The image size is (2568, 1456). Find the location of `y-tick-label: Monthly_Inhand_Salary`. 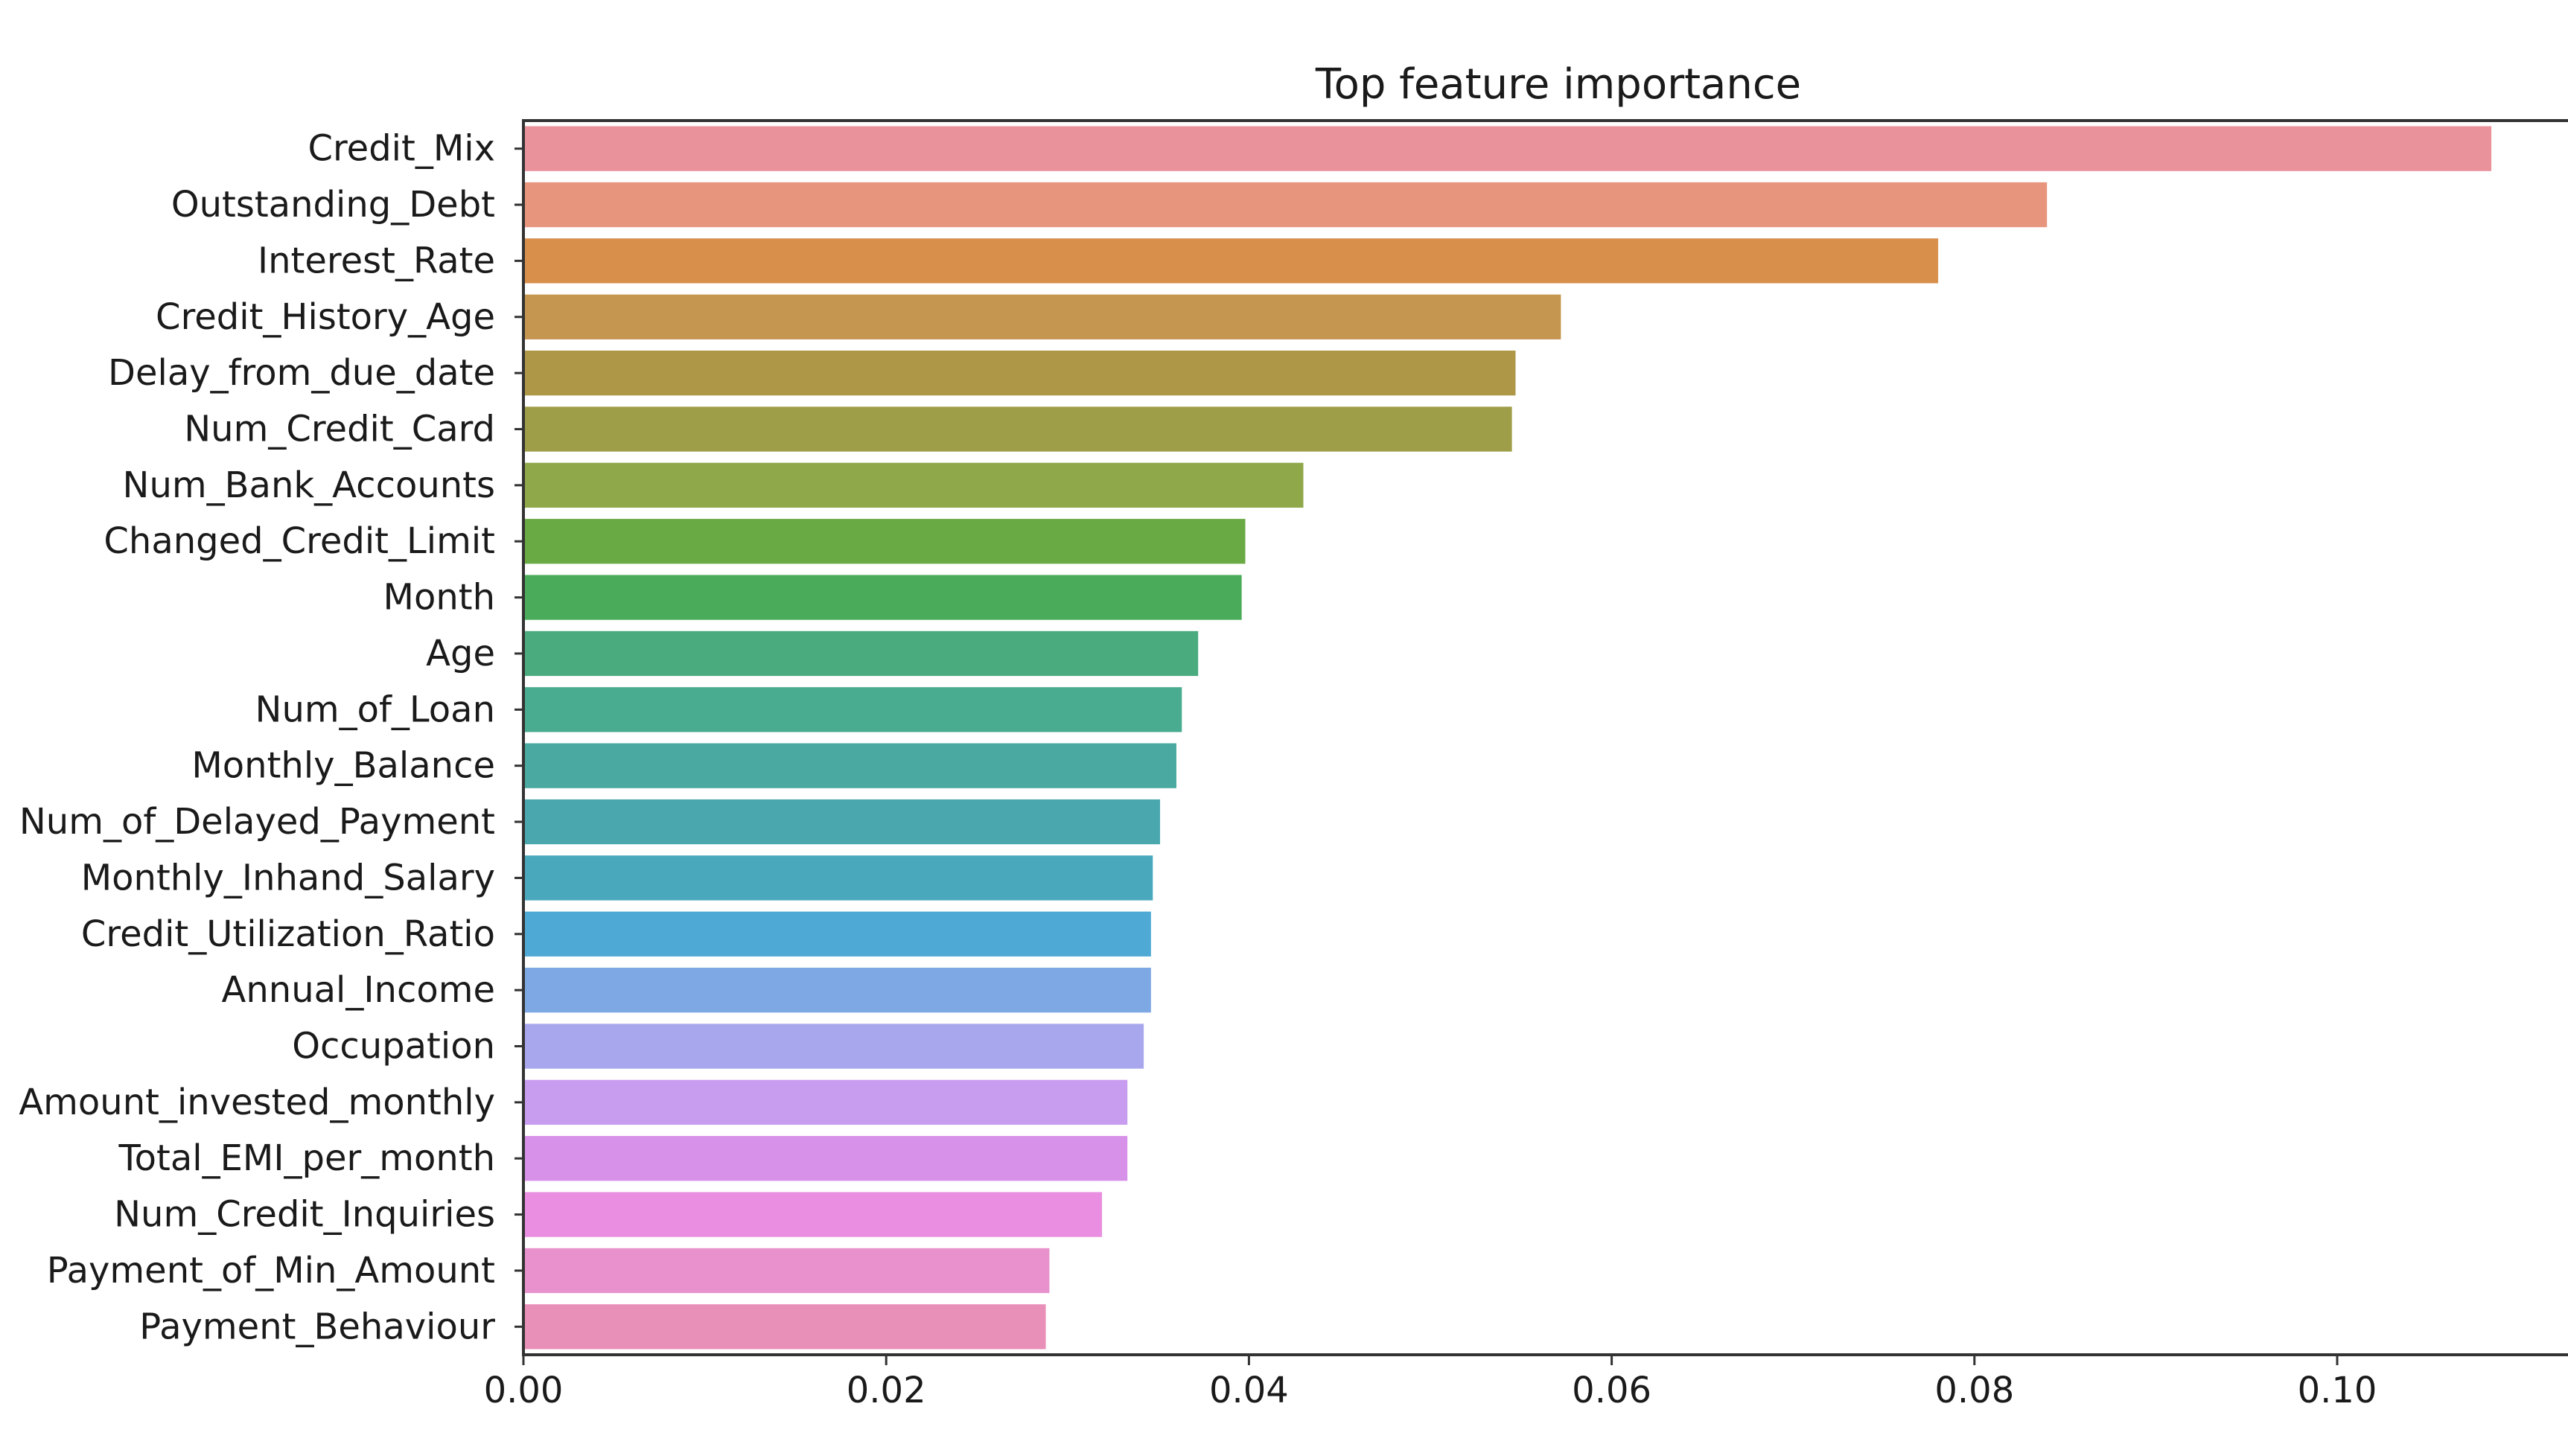

y-tick-label: Monthly_Inhand_Salary is located at coordinates (288, 877).